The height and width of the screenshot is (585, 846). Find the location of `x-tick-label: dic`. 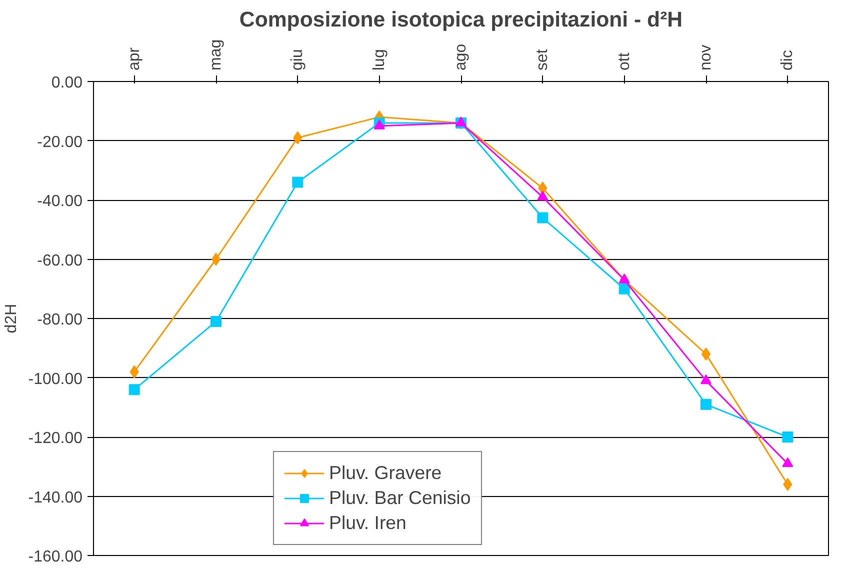

x-tick-label: dic is located at coordinates (787, 60).